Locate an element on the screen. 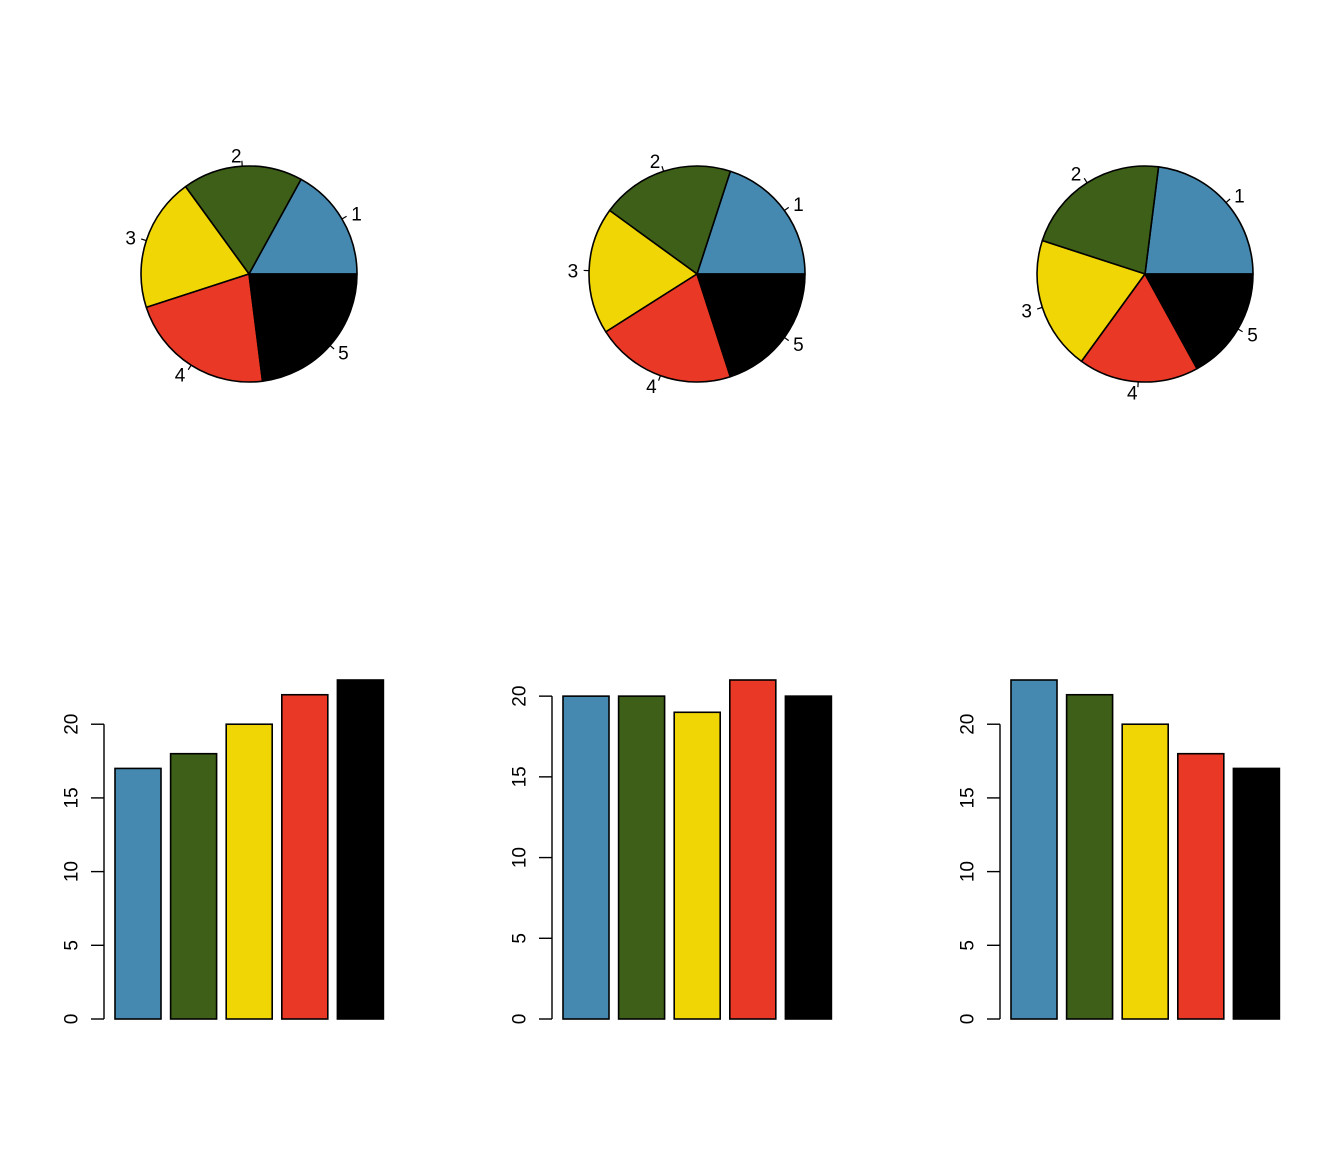 The width and height of the screenshot is (1344, 1157). pie-chart-2: 1 2 3 4 5 is located at coordinates (686, 275).